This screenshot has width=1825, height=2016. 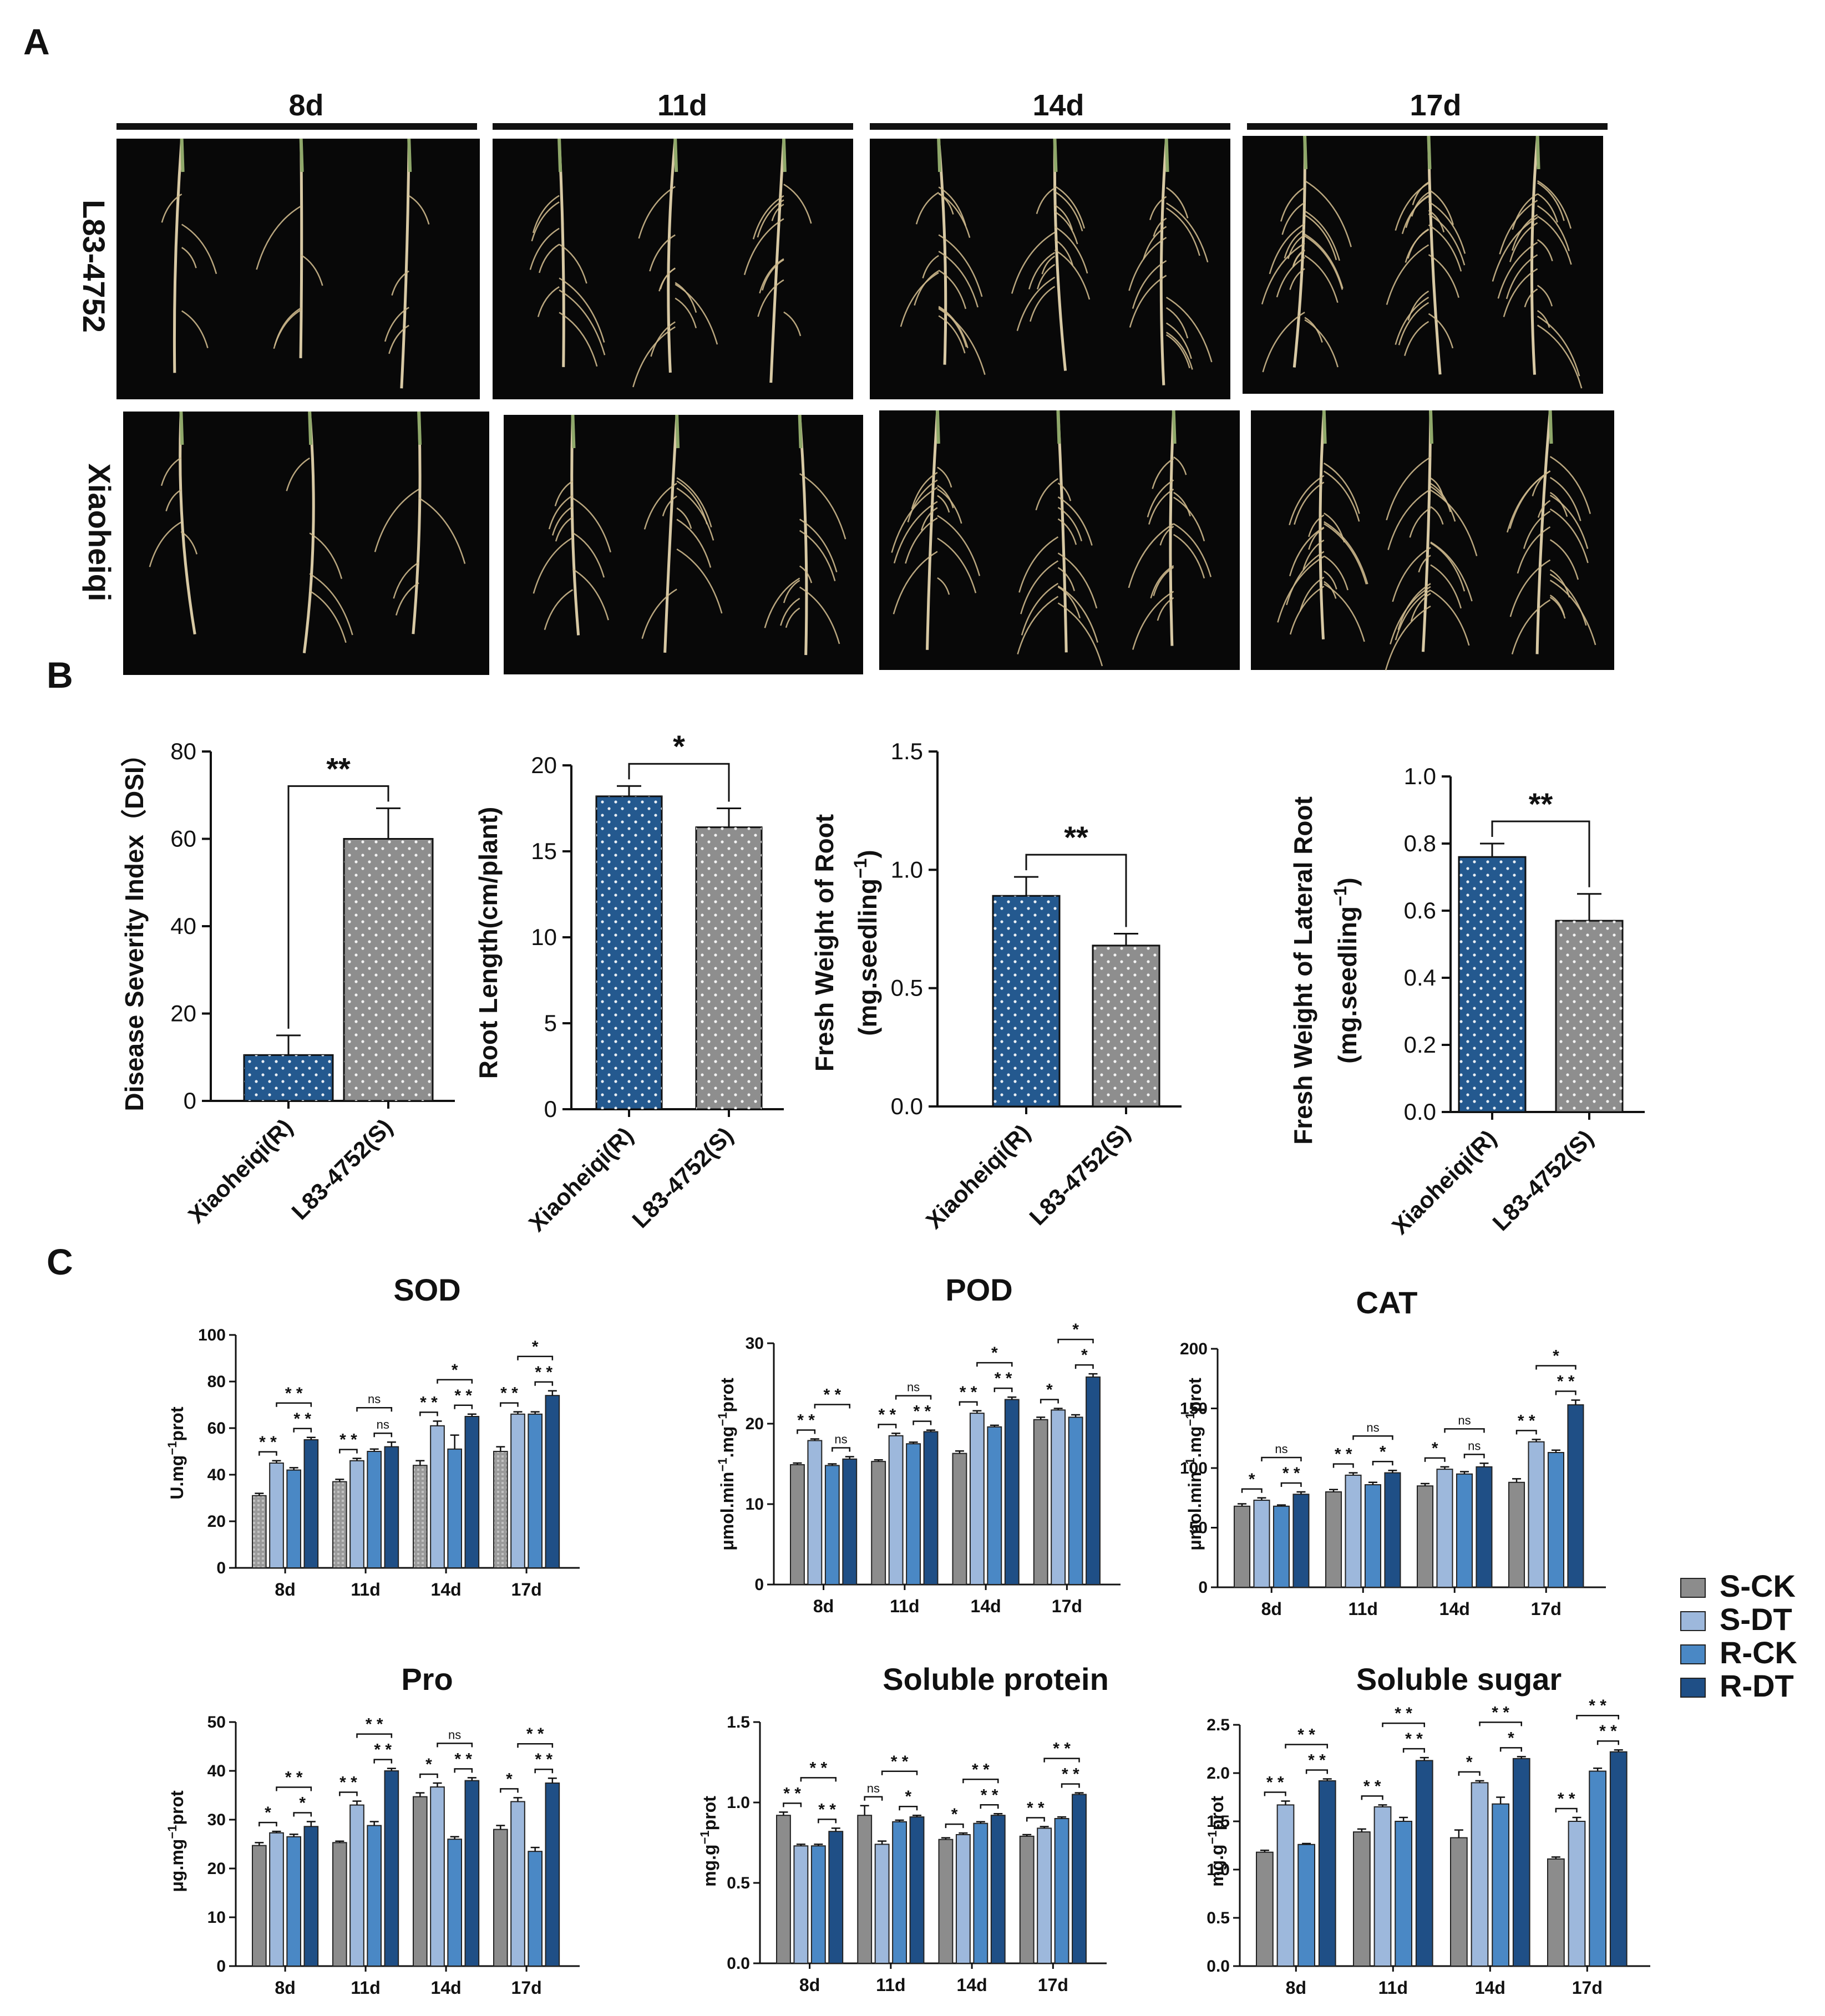 What do you see at coordinates (212, 1335) in the screenshot?
I see `y-tick-label: 100` at bounding box center [212, 1335].